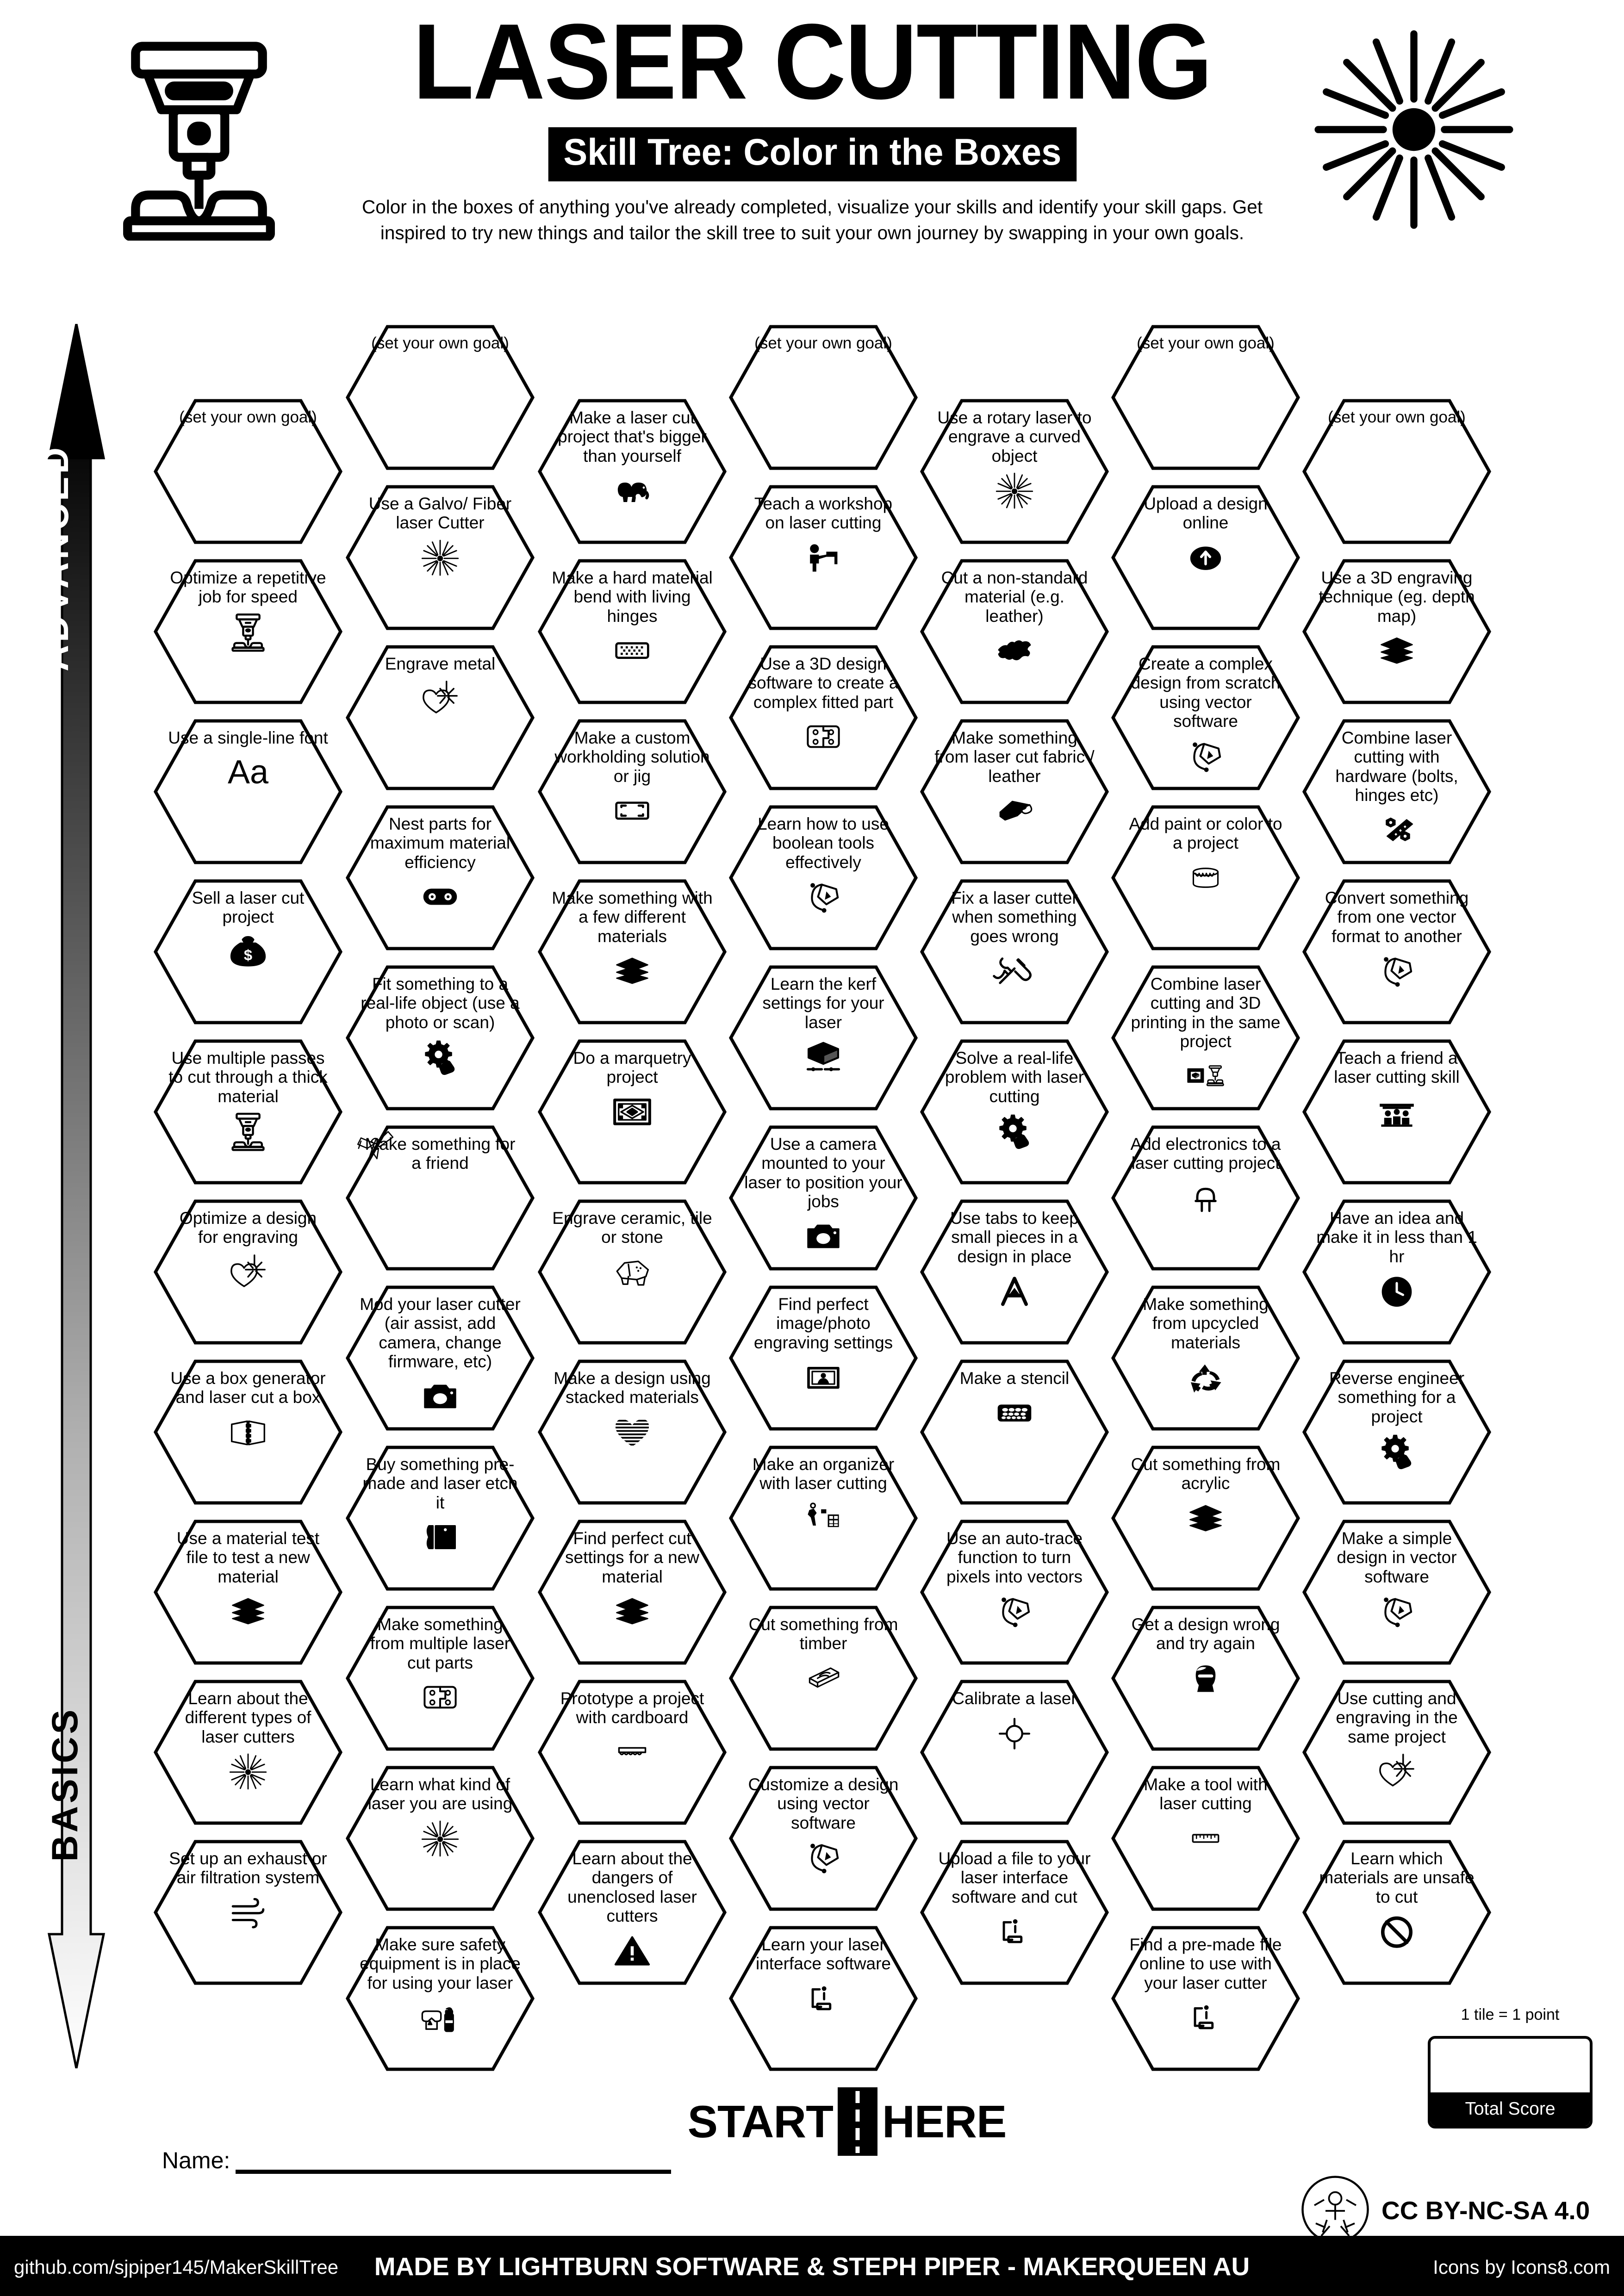 Image resolution: width=1624 pixels, height=2296 pixels. What do you see at coordinates (823, 1839) in the screenshot?
I see `skill-tile: Customize a design using vector software` at bounding box center [823, 1839].